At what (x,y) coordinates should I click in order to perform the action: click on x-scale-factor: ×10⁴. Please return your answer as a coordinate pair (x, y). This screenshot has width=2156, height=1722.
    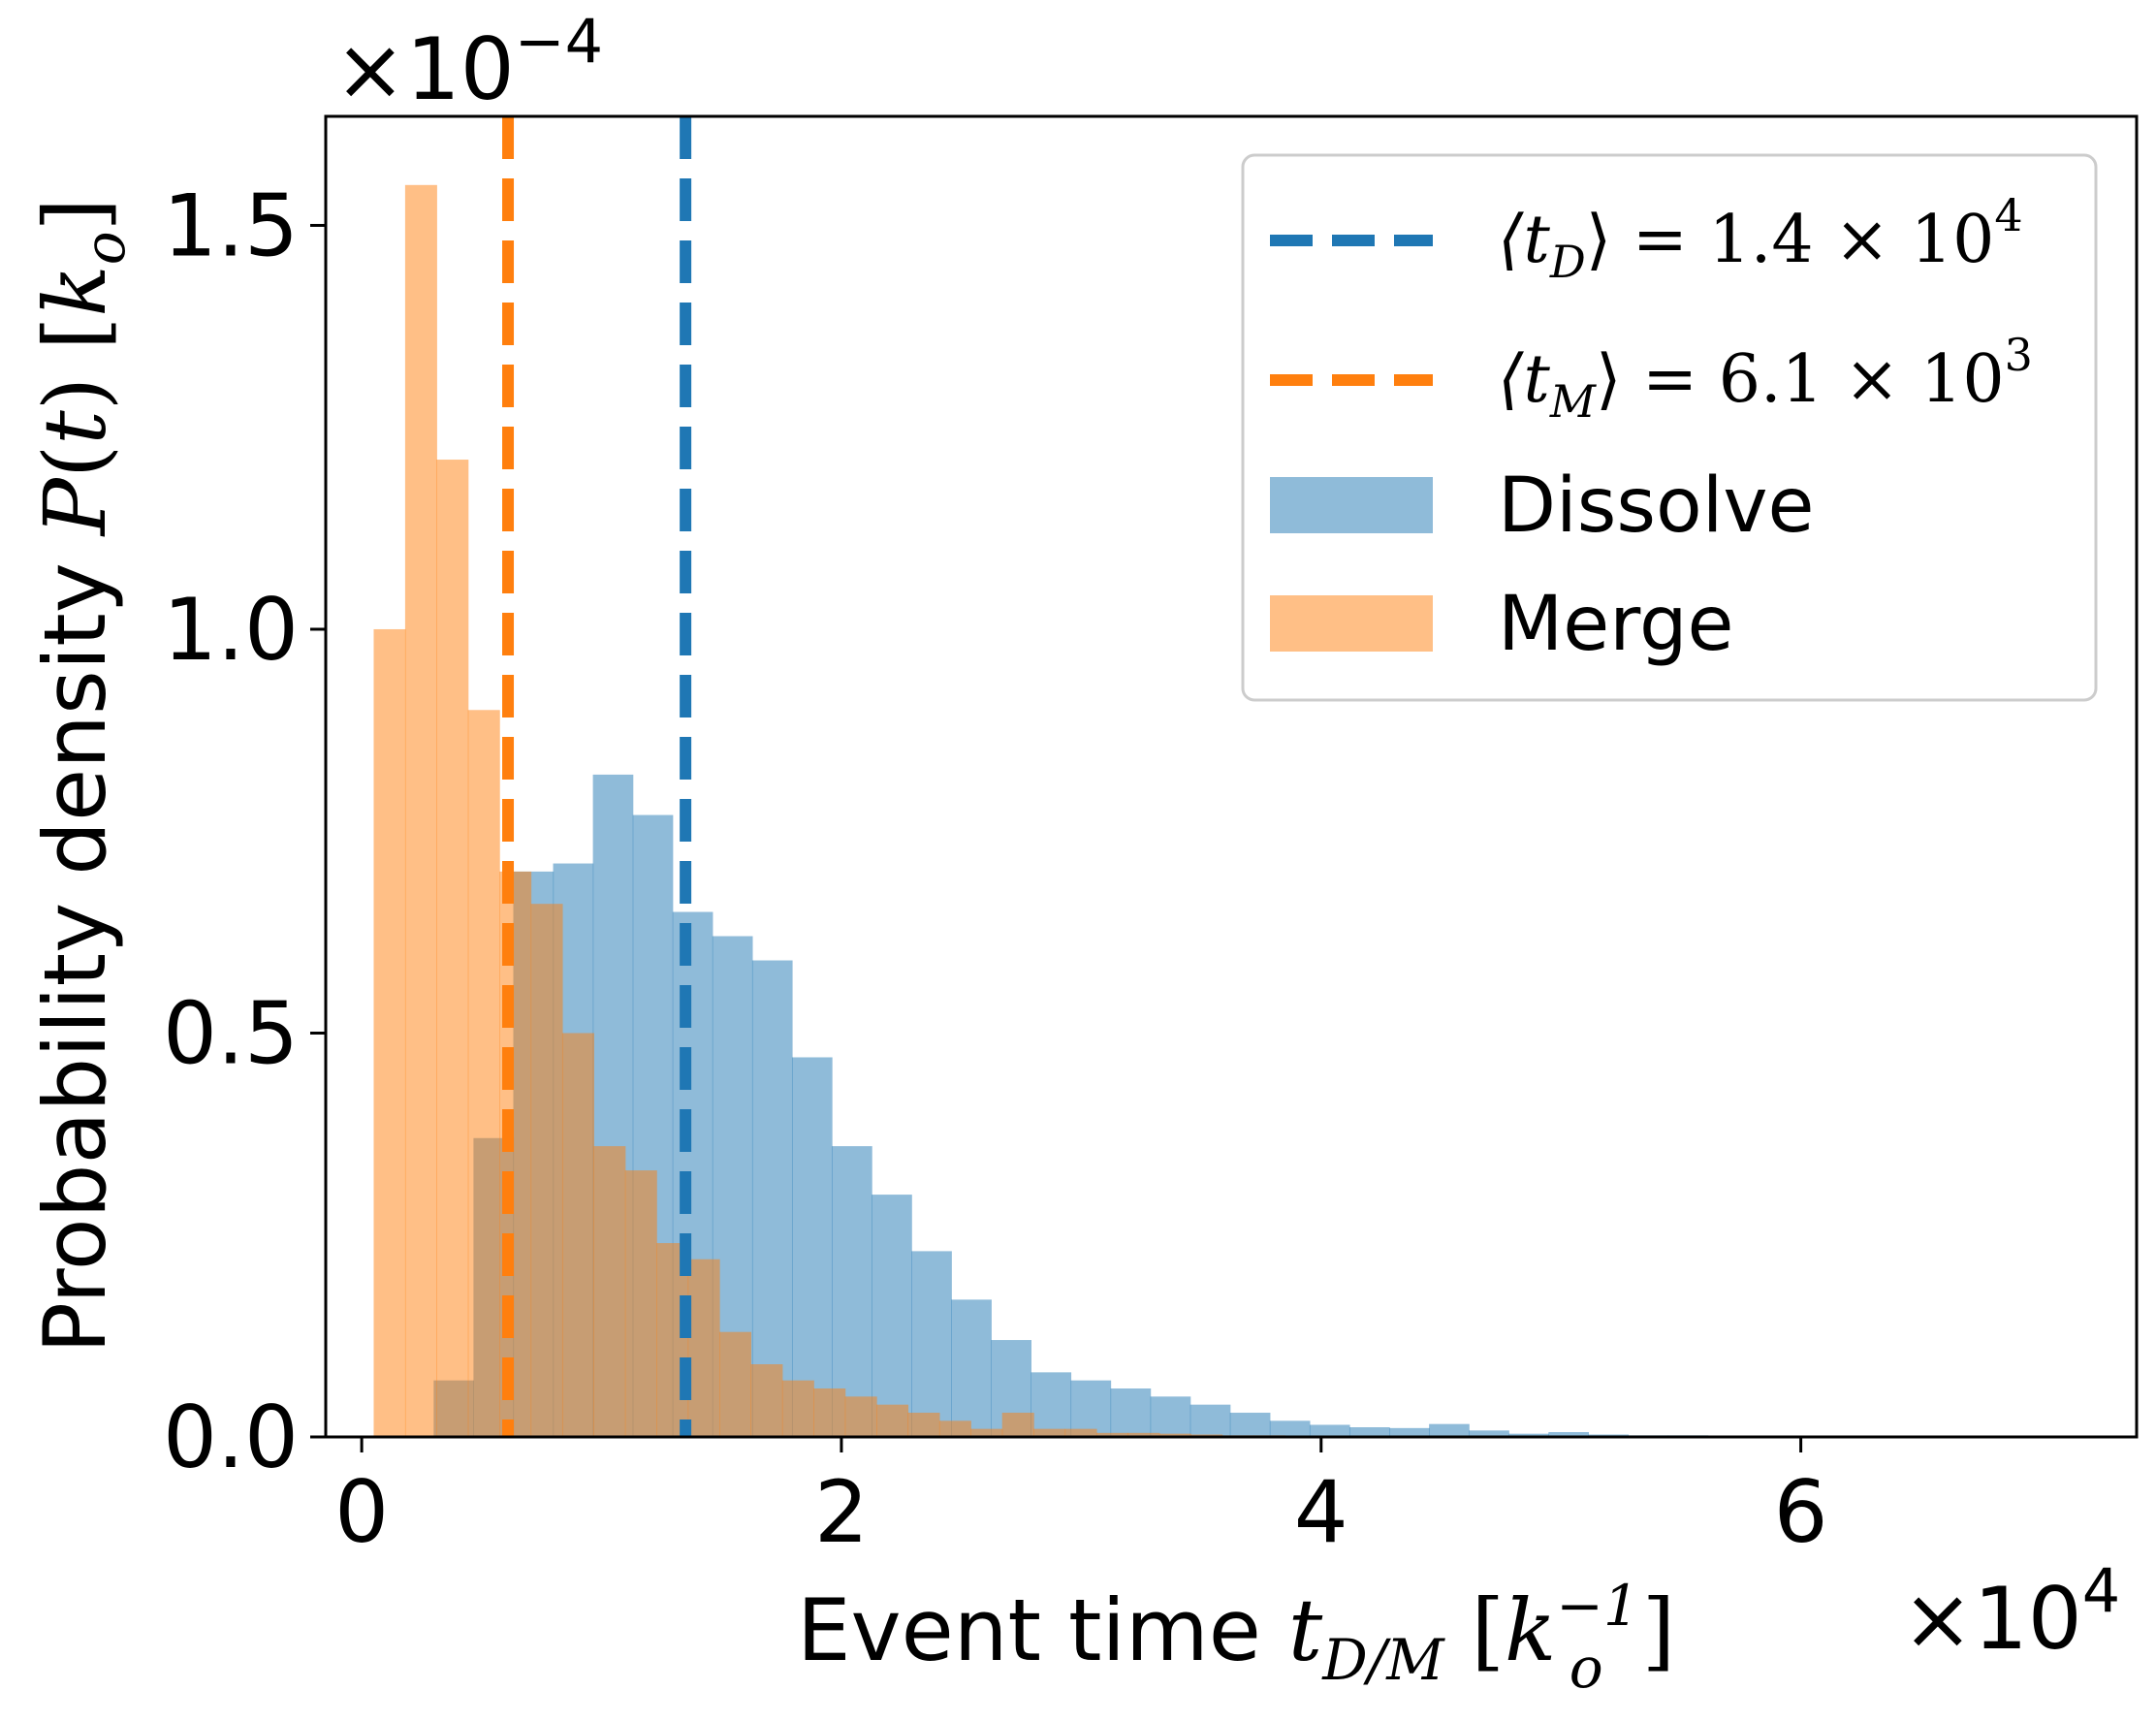
    Looking at the image, I should click on (2011, 1612).